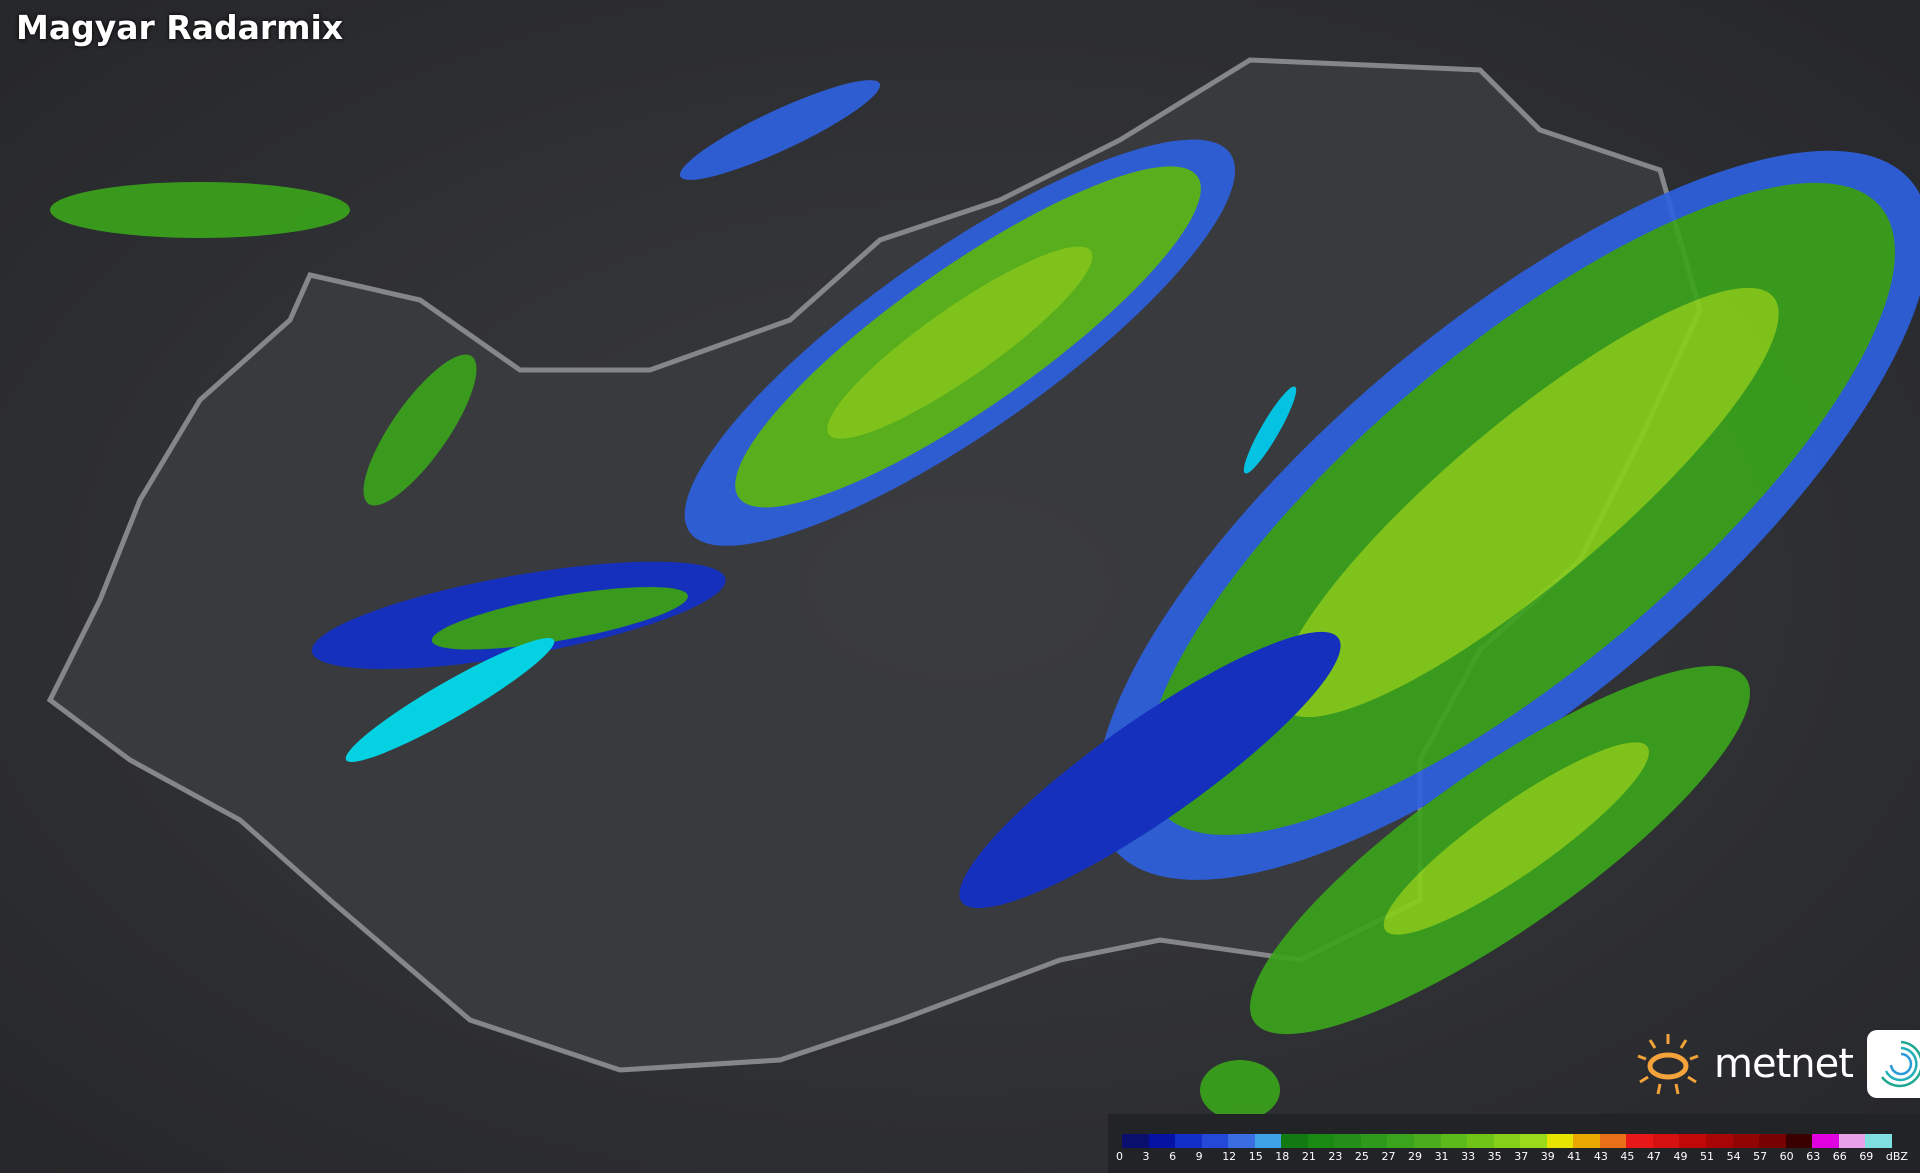 The height and width of the screenshot is (1173, 1920). What do you see at coordinates (1627, 1156) in the screenshot?
I see `legend-label: 45` at bounding box center [1627, 1156].